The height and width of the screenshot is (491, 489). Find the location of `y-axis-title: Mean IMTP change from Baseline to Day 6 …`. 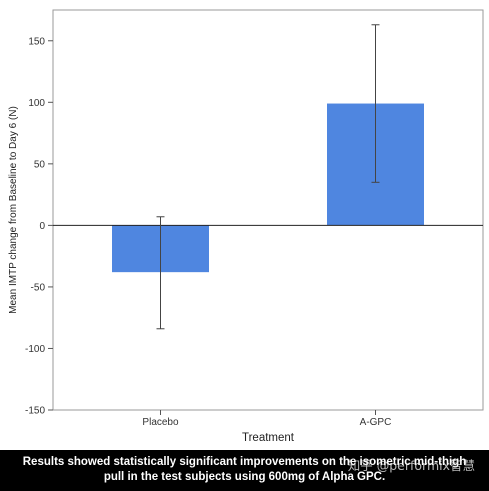

y-axis-title: Mean IMTP change from Baseline to Day 6 … is located at coordinates (13, 210).